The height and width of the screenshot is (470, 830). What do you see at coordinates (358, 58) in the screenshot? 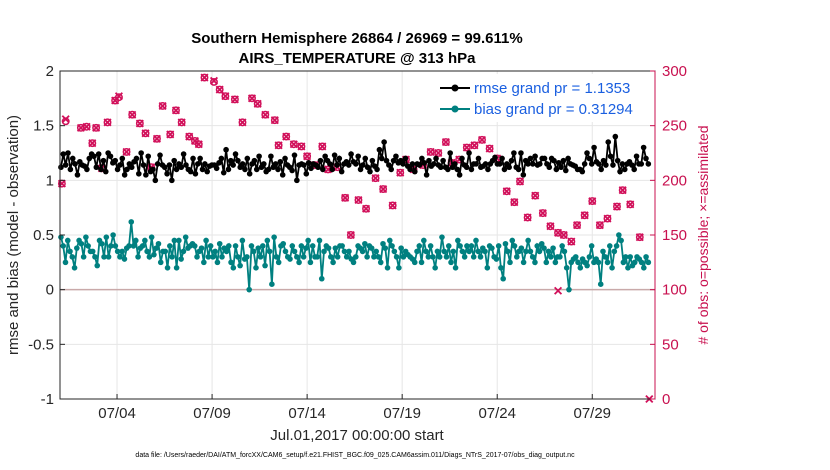
I see `chart-subtitle: AIRS_TEMPERATURE @ 313 hPa` at bounding box center [358, 58].